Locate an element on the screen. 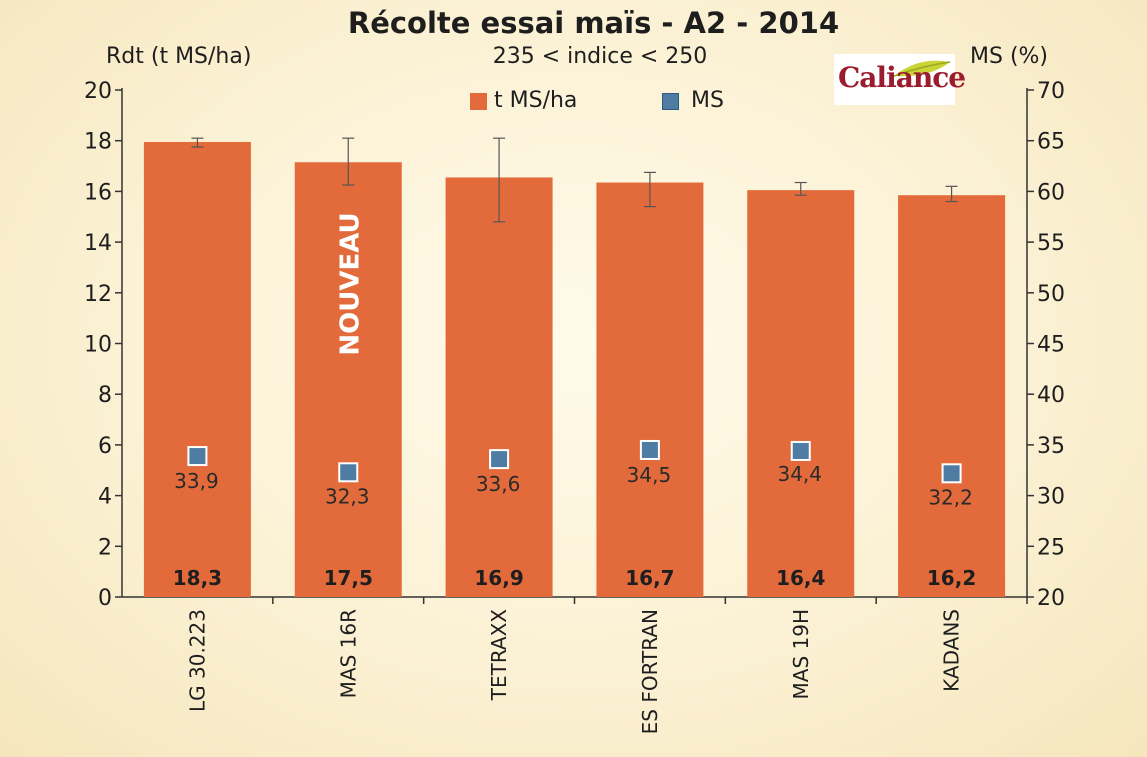 Image resolution: width=1147 pixels, height=757 pixels. legend-label-markers: MS is located at coordinates (707, 100).